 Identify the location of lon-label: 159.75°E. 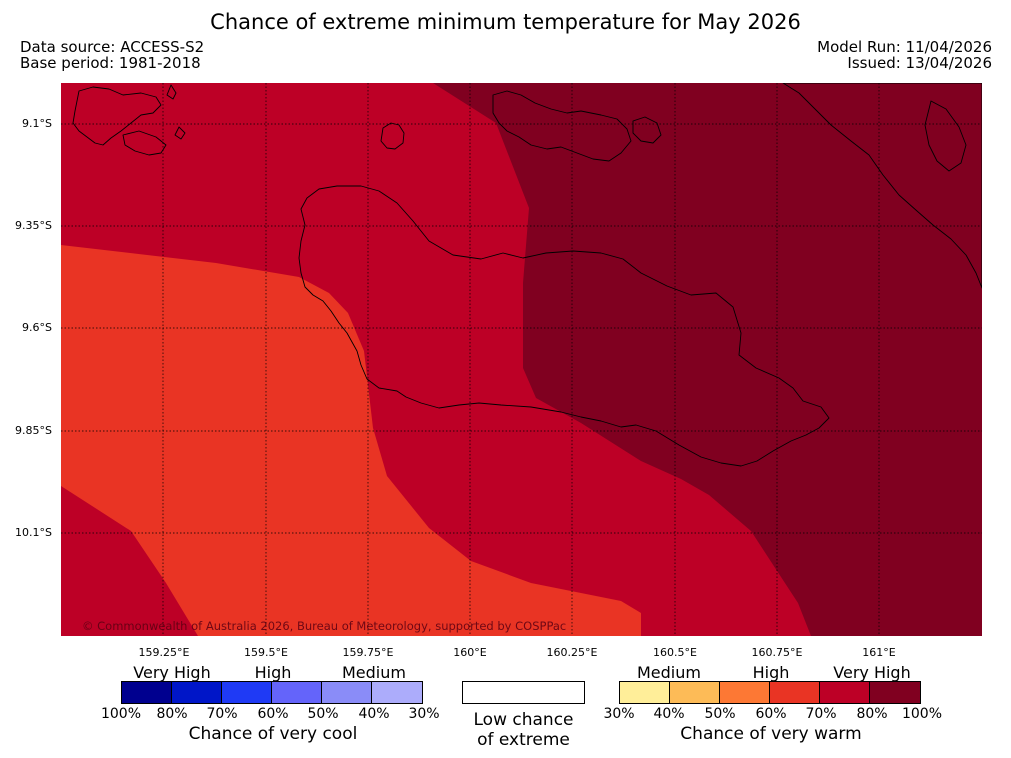
(368, 652).